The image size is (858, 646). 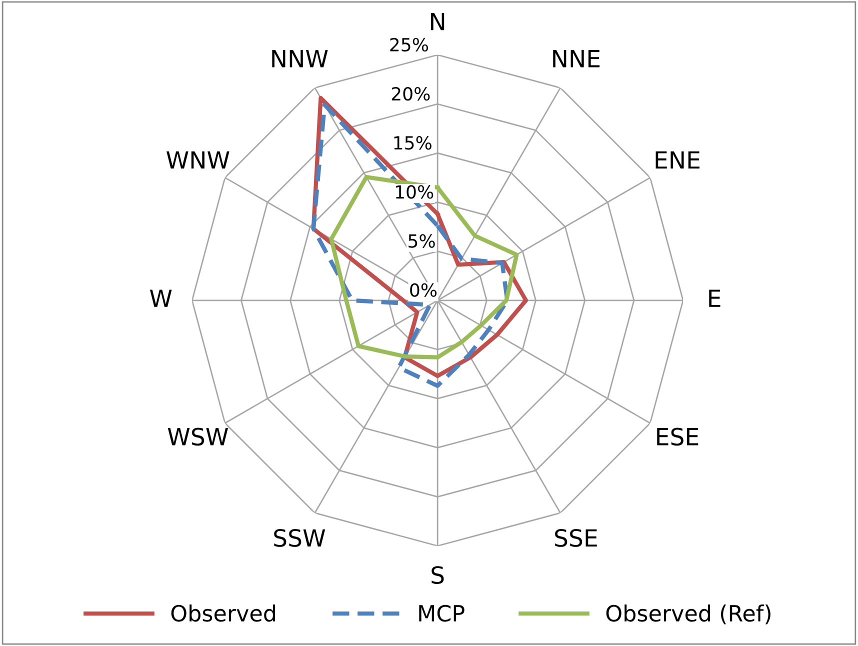 I want to click on y-tick-label: 0%, so click(x=423, y=290).